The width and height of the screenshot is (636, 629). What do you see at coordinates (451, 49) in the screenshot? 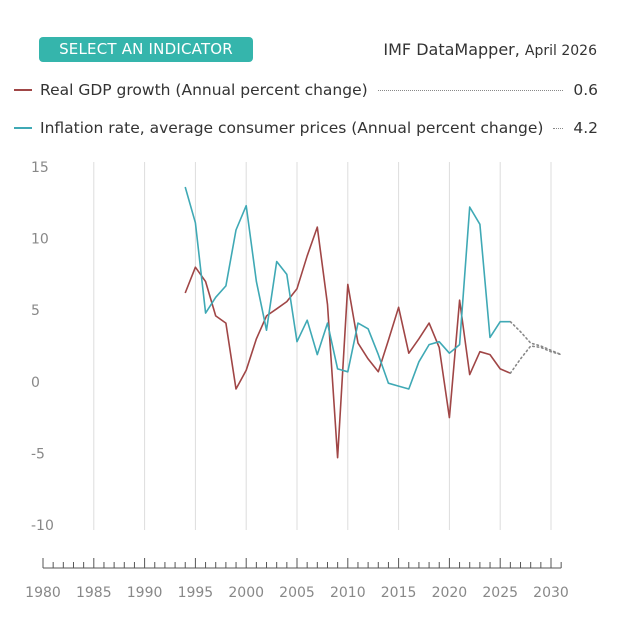
I see `source-name: IMF DataMapper,` at bounding box center [451, 49].